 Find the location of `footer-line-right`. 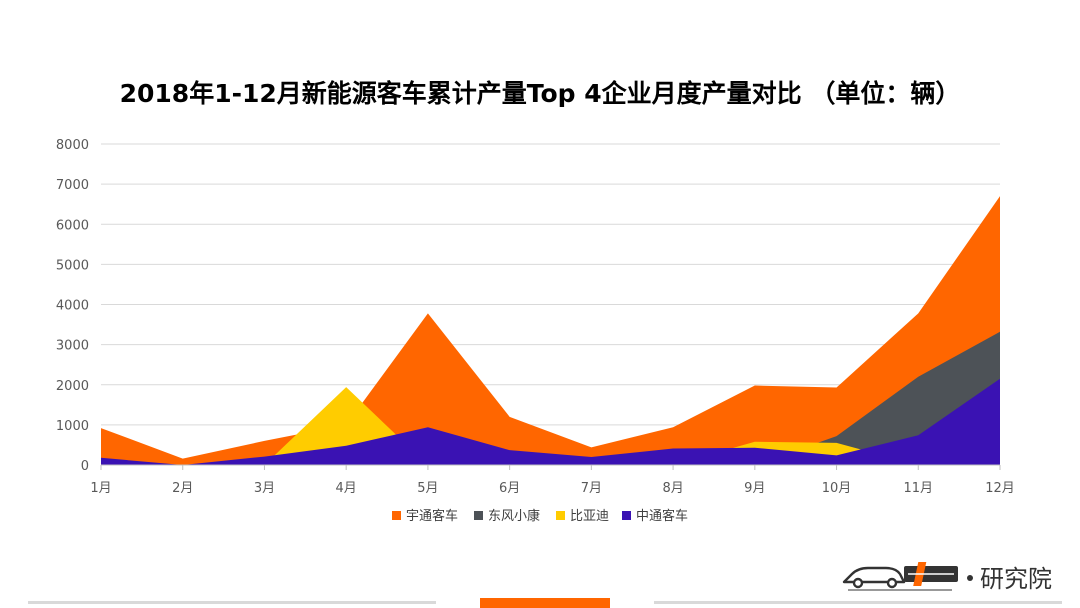

footer-line-right is located at coordinates (858, 602).